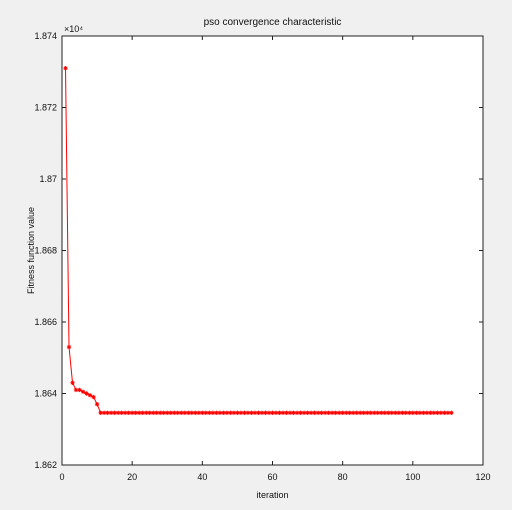 The height and width of the screenshot is (510, 512). What do you see at coordinates (132, 477) in the screenshot?
I see `x-tick-label: 20` at bounding box center [132, 477].